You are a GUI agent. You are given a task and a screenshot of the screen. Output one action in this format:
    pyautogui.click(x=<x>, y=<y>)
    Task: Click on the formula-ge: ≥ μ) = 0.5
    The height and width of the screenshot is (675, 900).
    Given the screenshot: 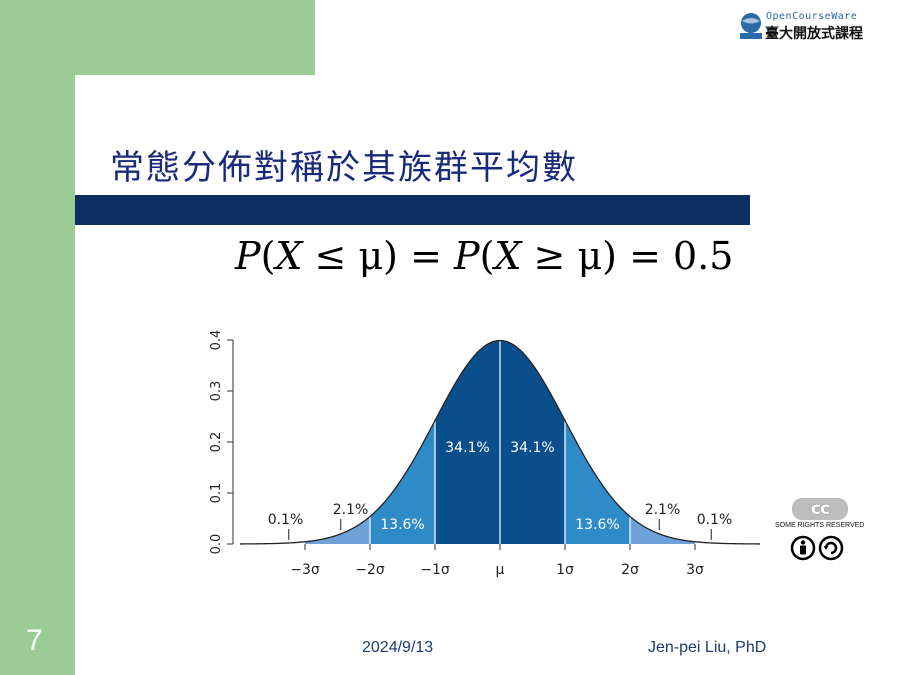 What is the action you would take?
    pyautogui.click(x=627, y=256)
    